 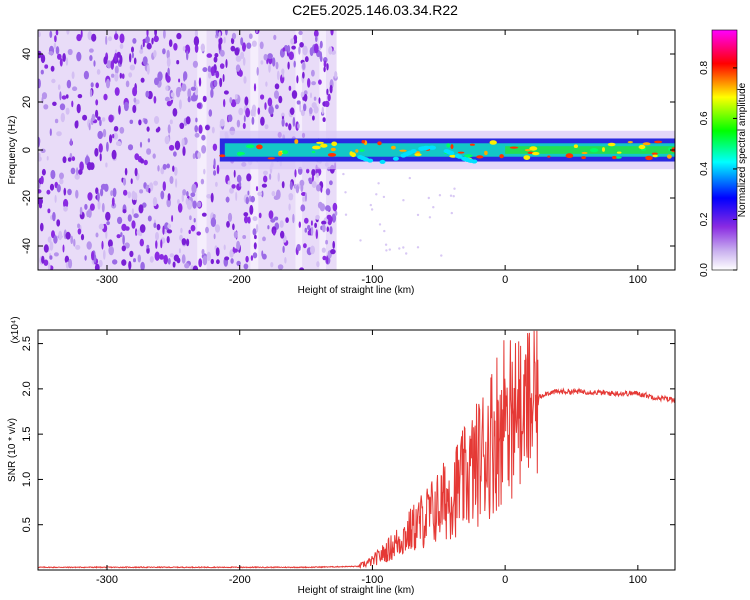 I want to click on spectrogram-x-axis-label: Height of straight line (km), so click(x=356, y=290).